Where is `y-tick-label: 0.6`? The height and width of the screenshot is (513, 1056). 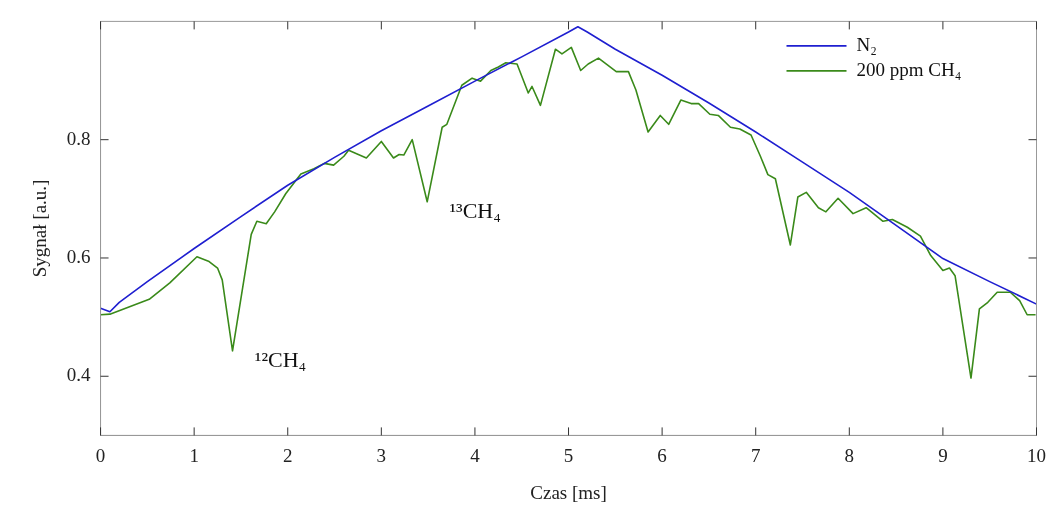 y-tick-label: 0.6 is located at coordinates (78, 256).